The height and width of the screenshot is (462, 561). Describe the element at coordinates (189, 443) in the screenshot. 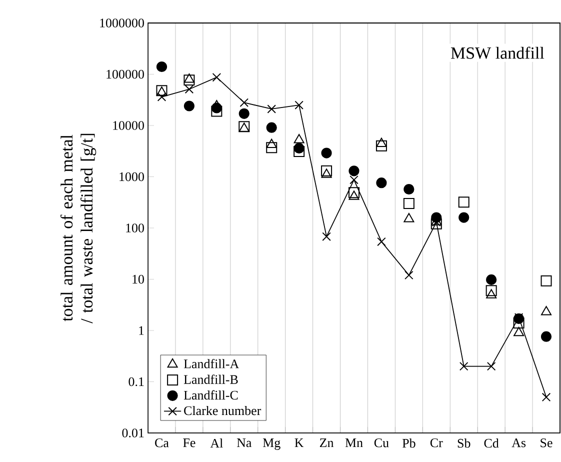

I see `x-tick-label: Fe` at that location.